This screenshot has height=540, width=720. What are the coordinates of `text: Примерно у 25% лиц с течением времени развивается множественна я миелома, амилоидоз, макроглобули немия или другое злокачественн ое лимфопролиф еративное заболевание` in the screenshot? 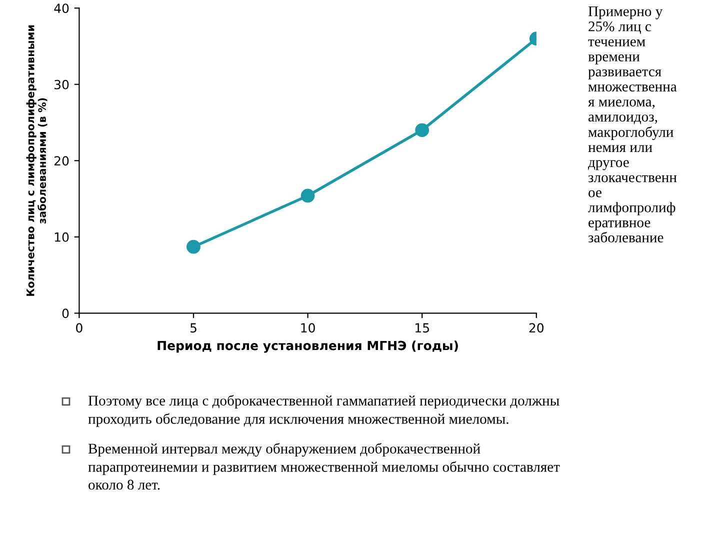 It's located at (632, 124).